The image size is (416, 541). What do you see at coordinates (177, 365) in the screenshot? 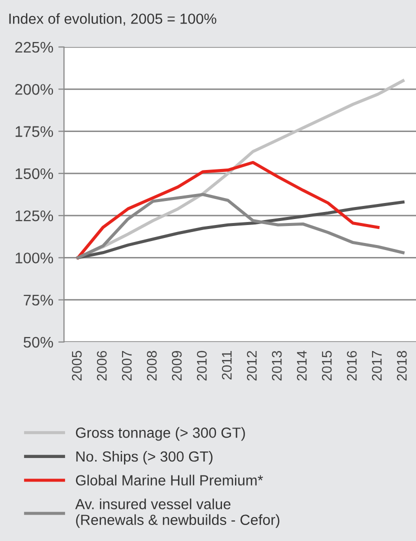
I see `x-tick-label: 2009` at bounding box center [177, 365].